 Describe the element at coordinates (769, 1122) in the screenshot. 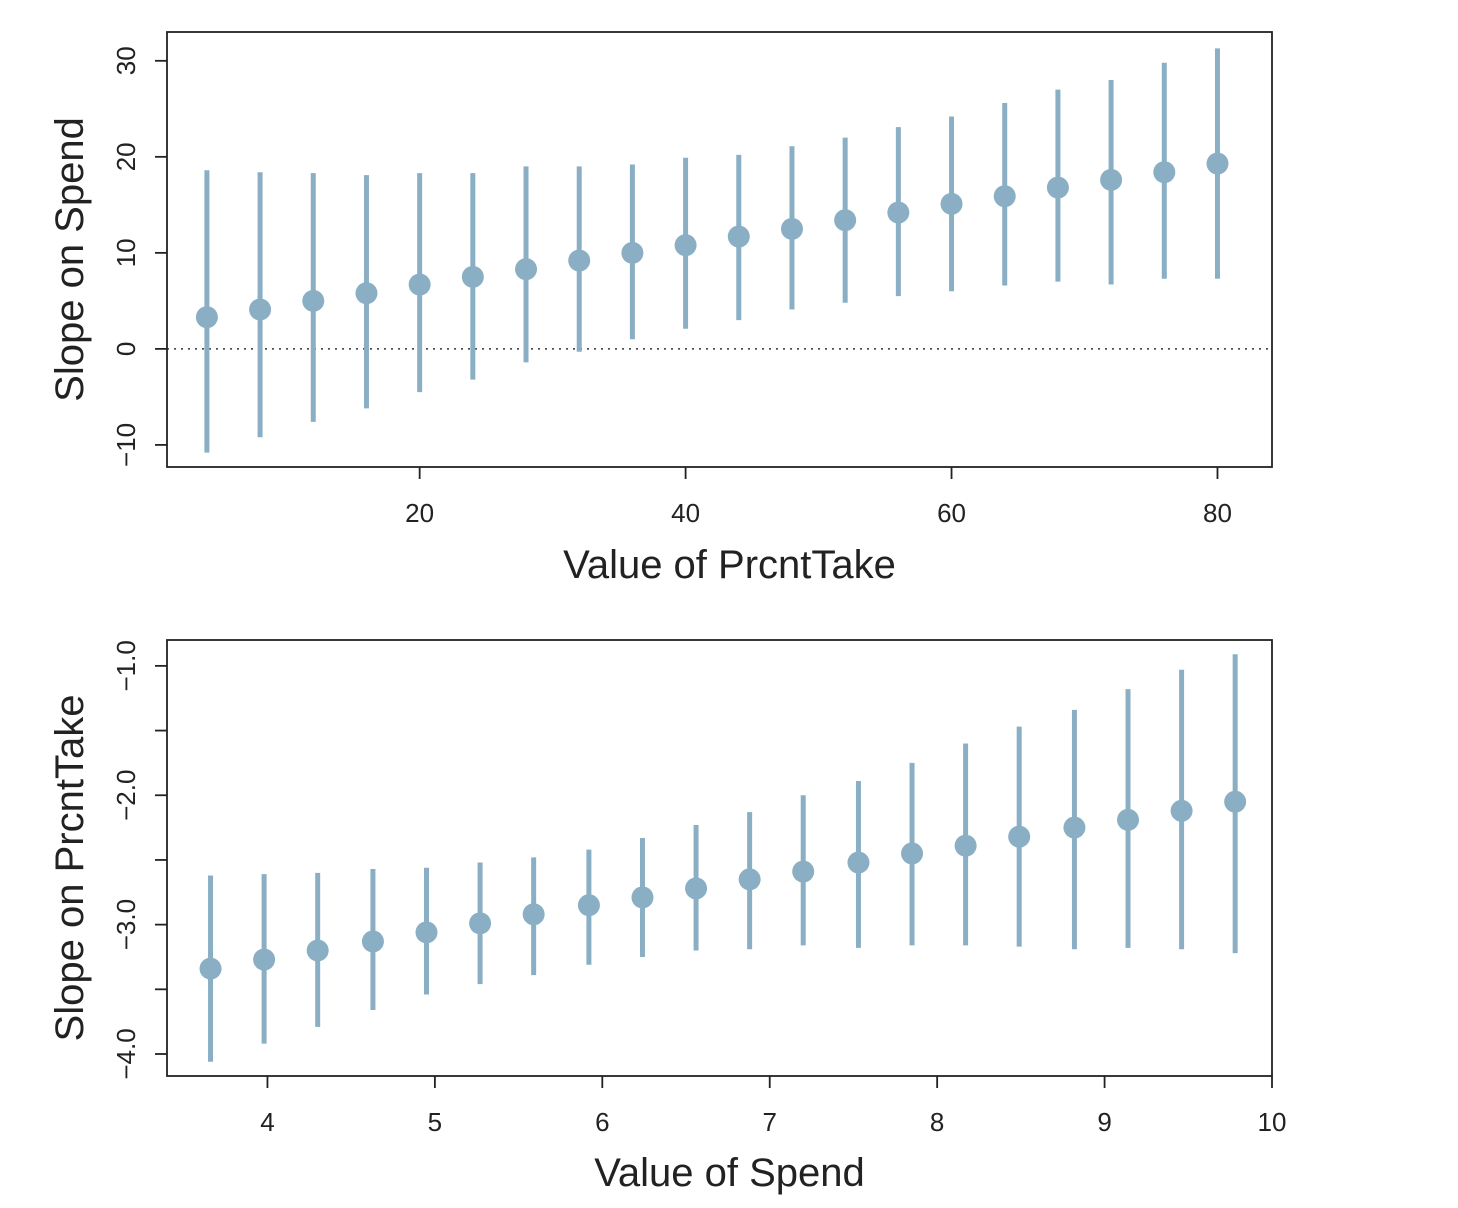

I see `x-tick-label-4: 7` at that location.